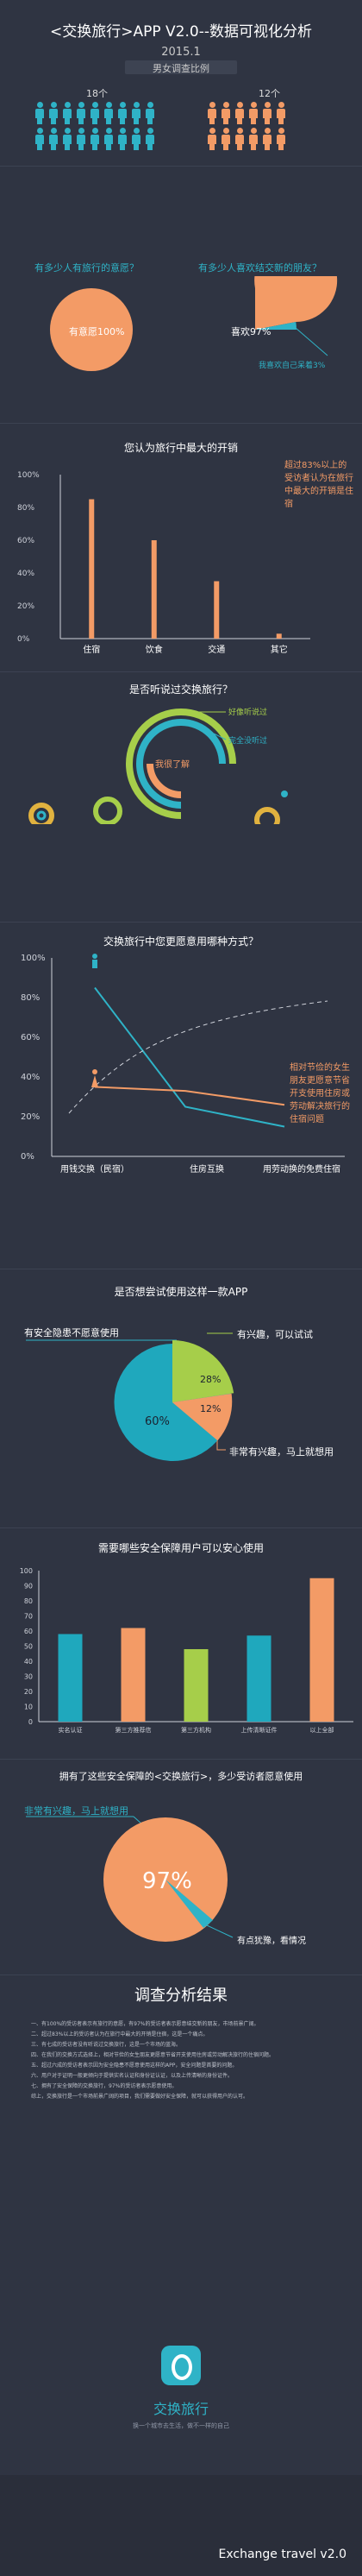 The height and width of the screenshot is (2576, 362). Describe the element at coordinates (189, 1904) in the screenshot. I see `willing2-slice-concern` at that location.